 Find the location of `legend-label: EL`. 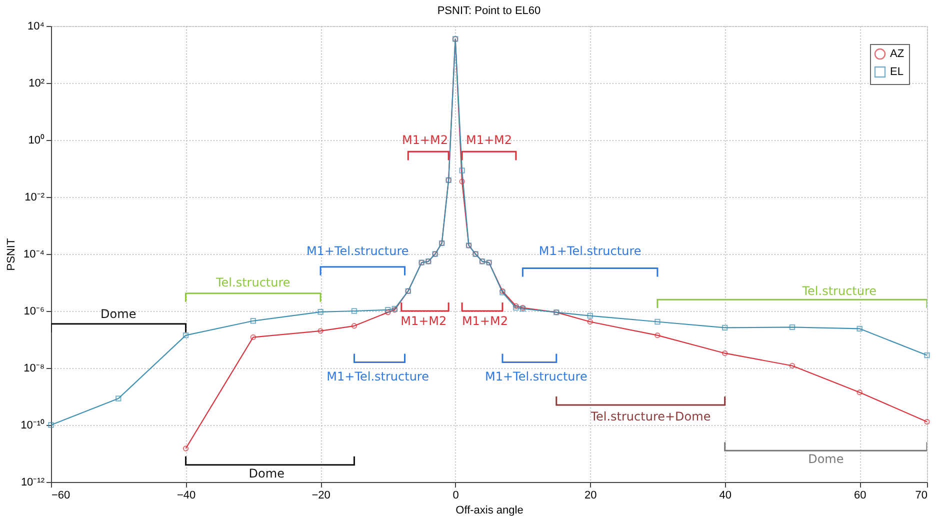

legend-label: EL is located at coordinates (897, 72).